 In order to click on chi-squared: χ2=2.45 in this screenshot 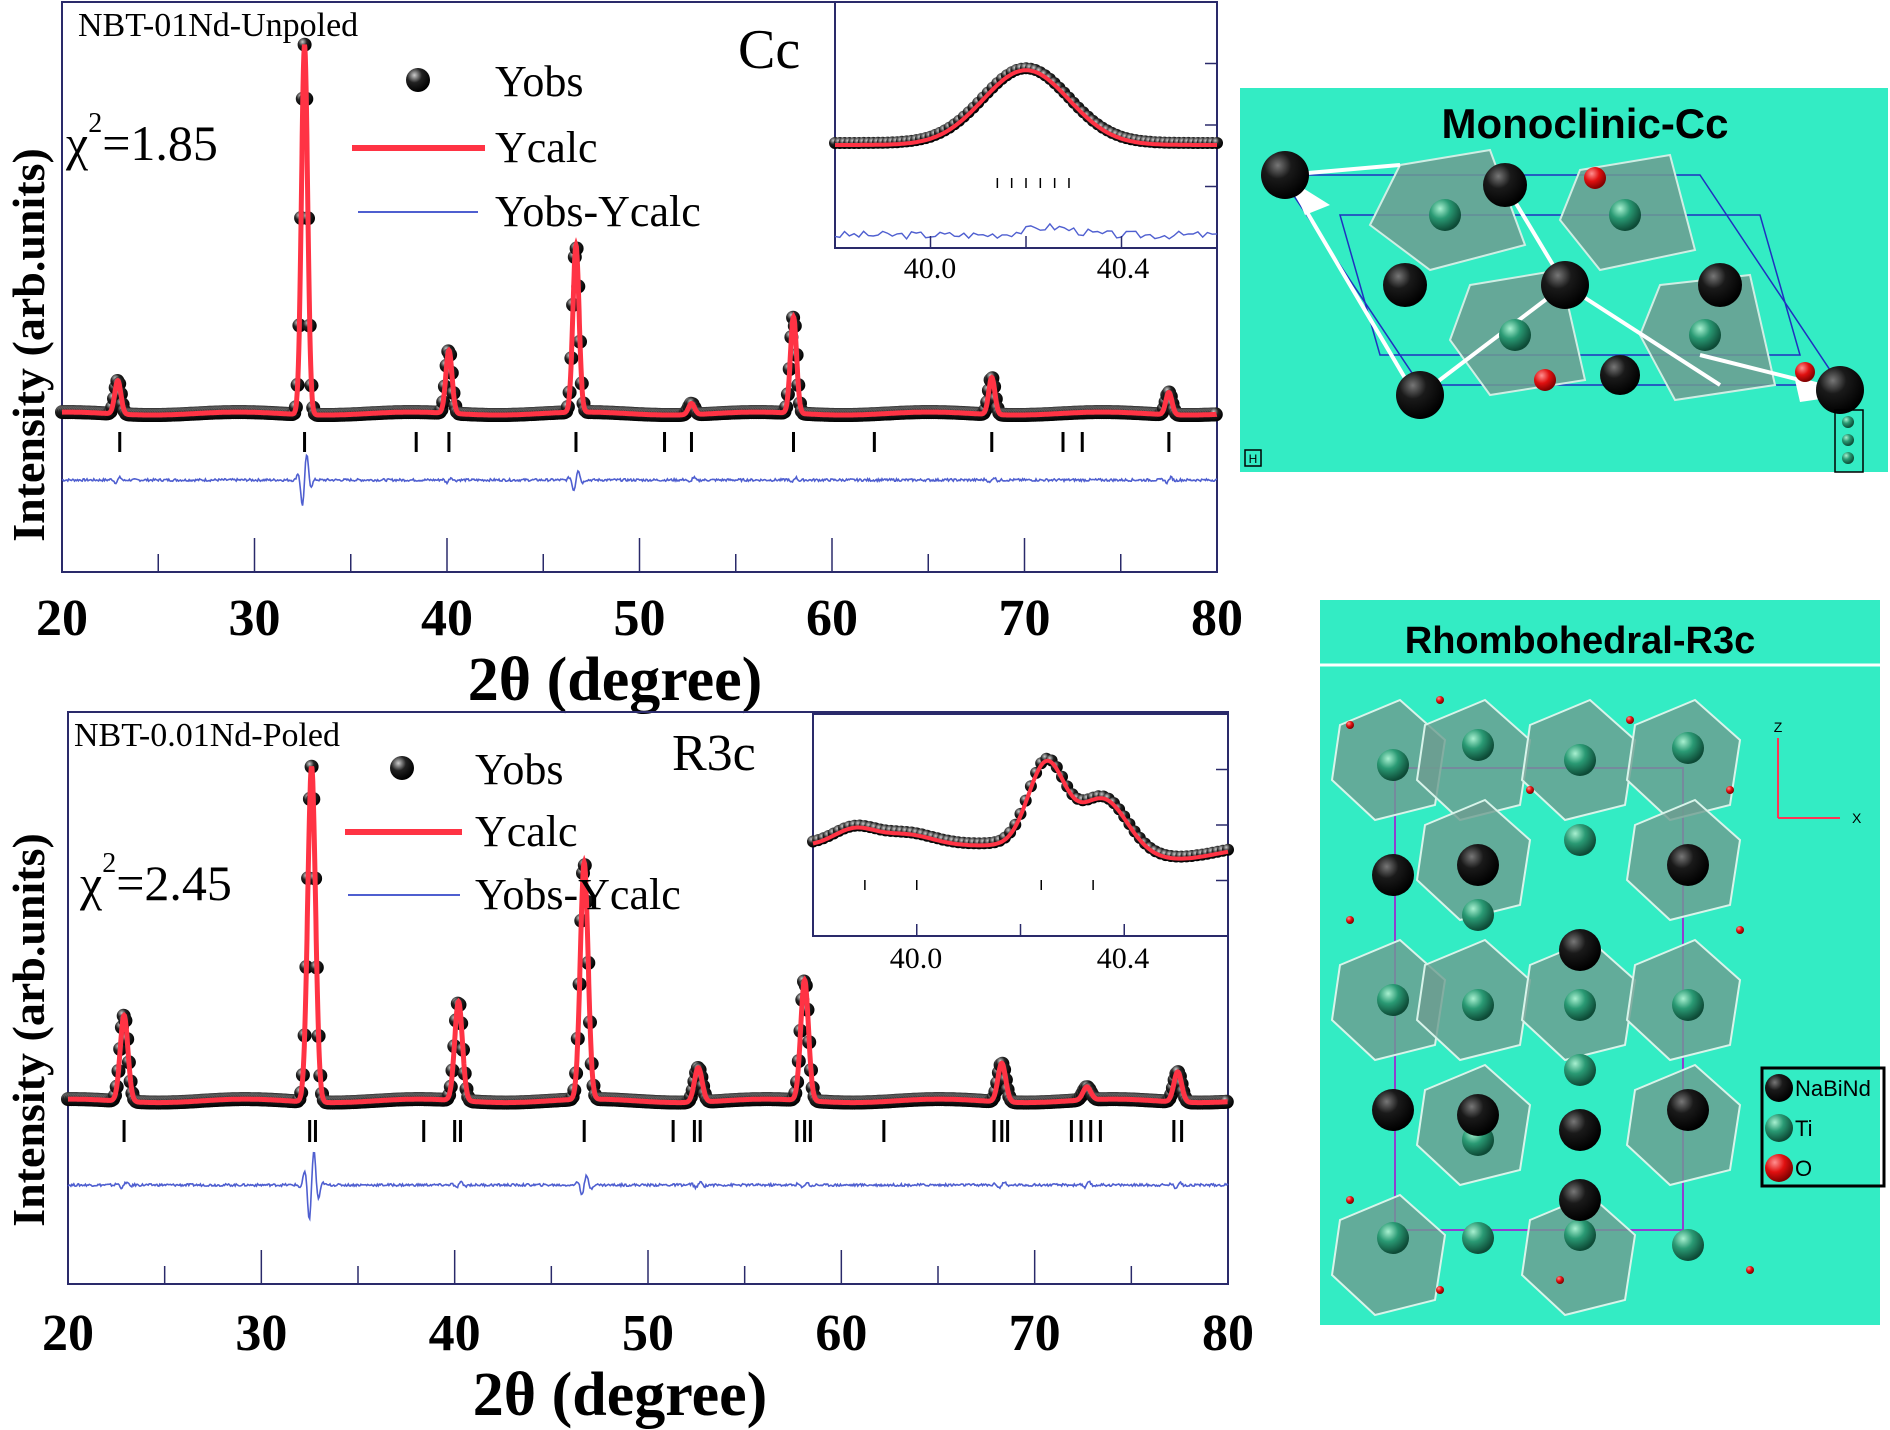, I will do `click(155, 879)`.